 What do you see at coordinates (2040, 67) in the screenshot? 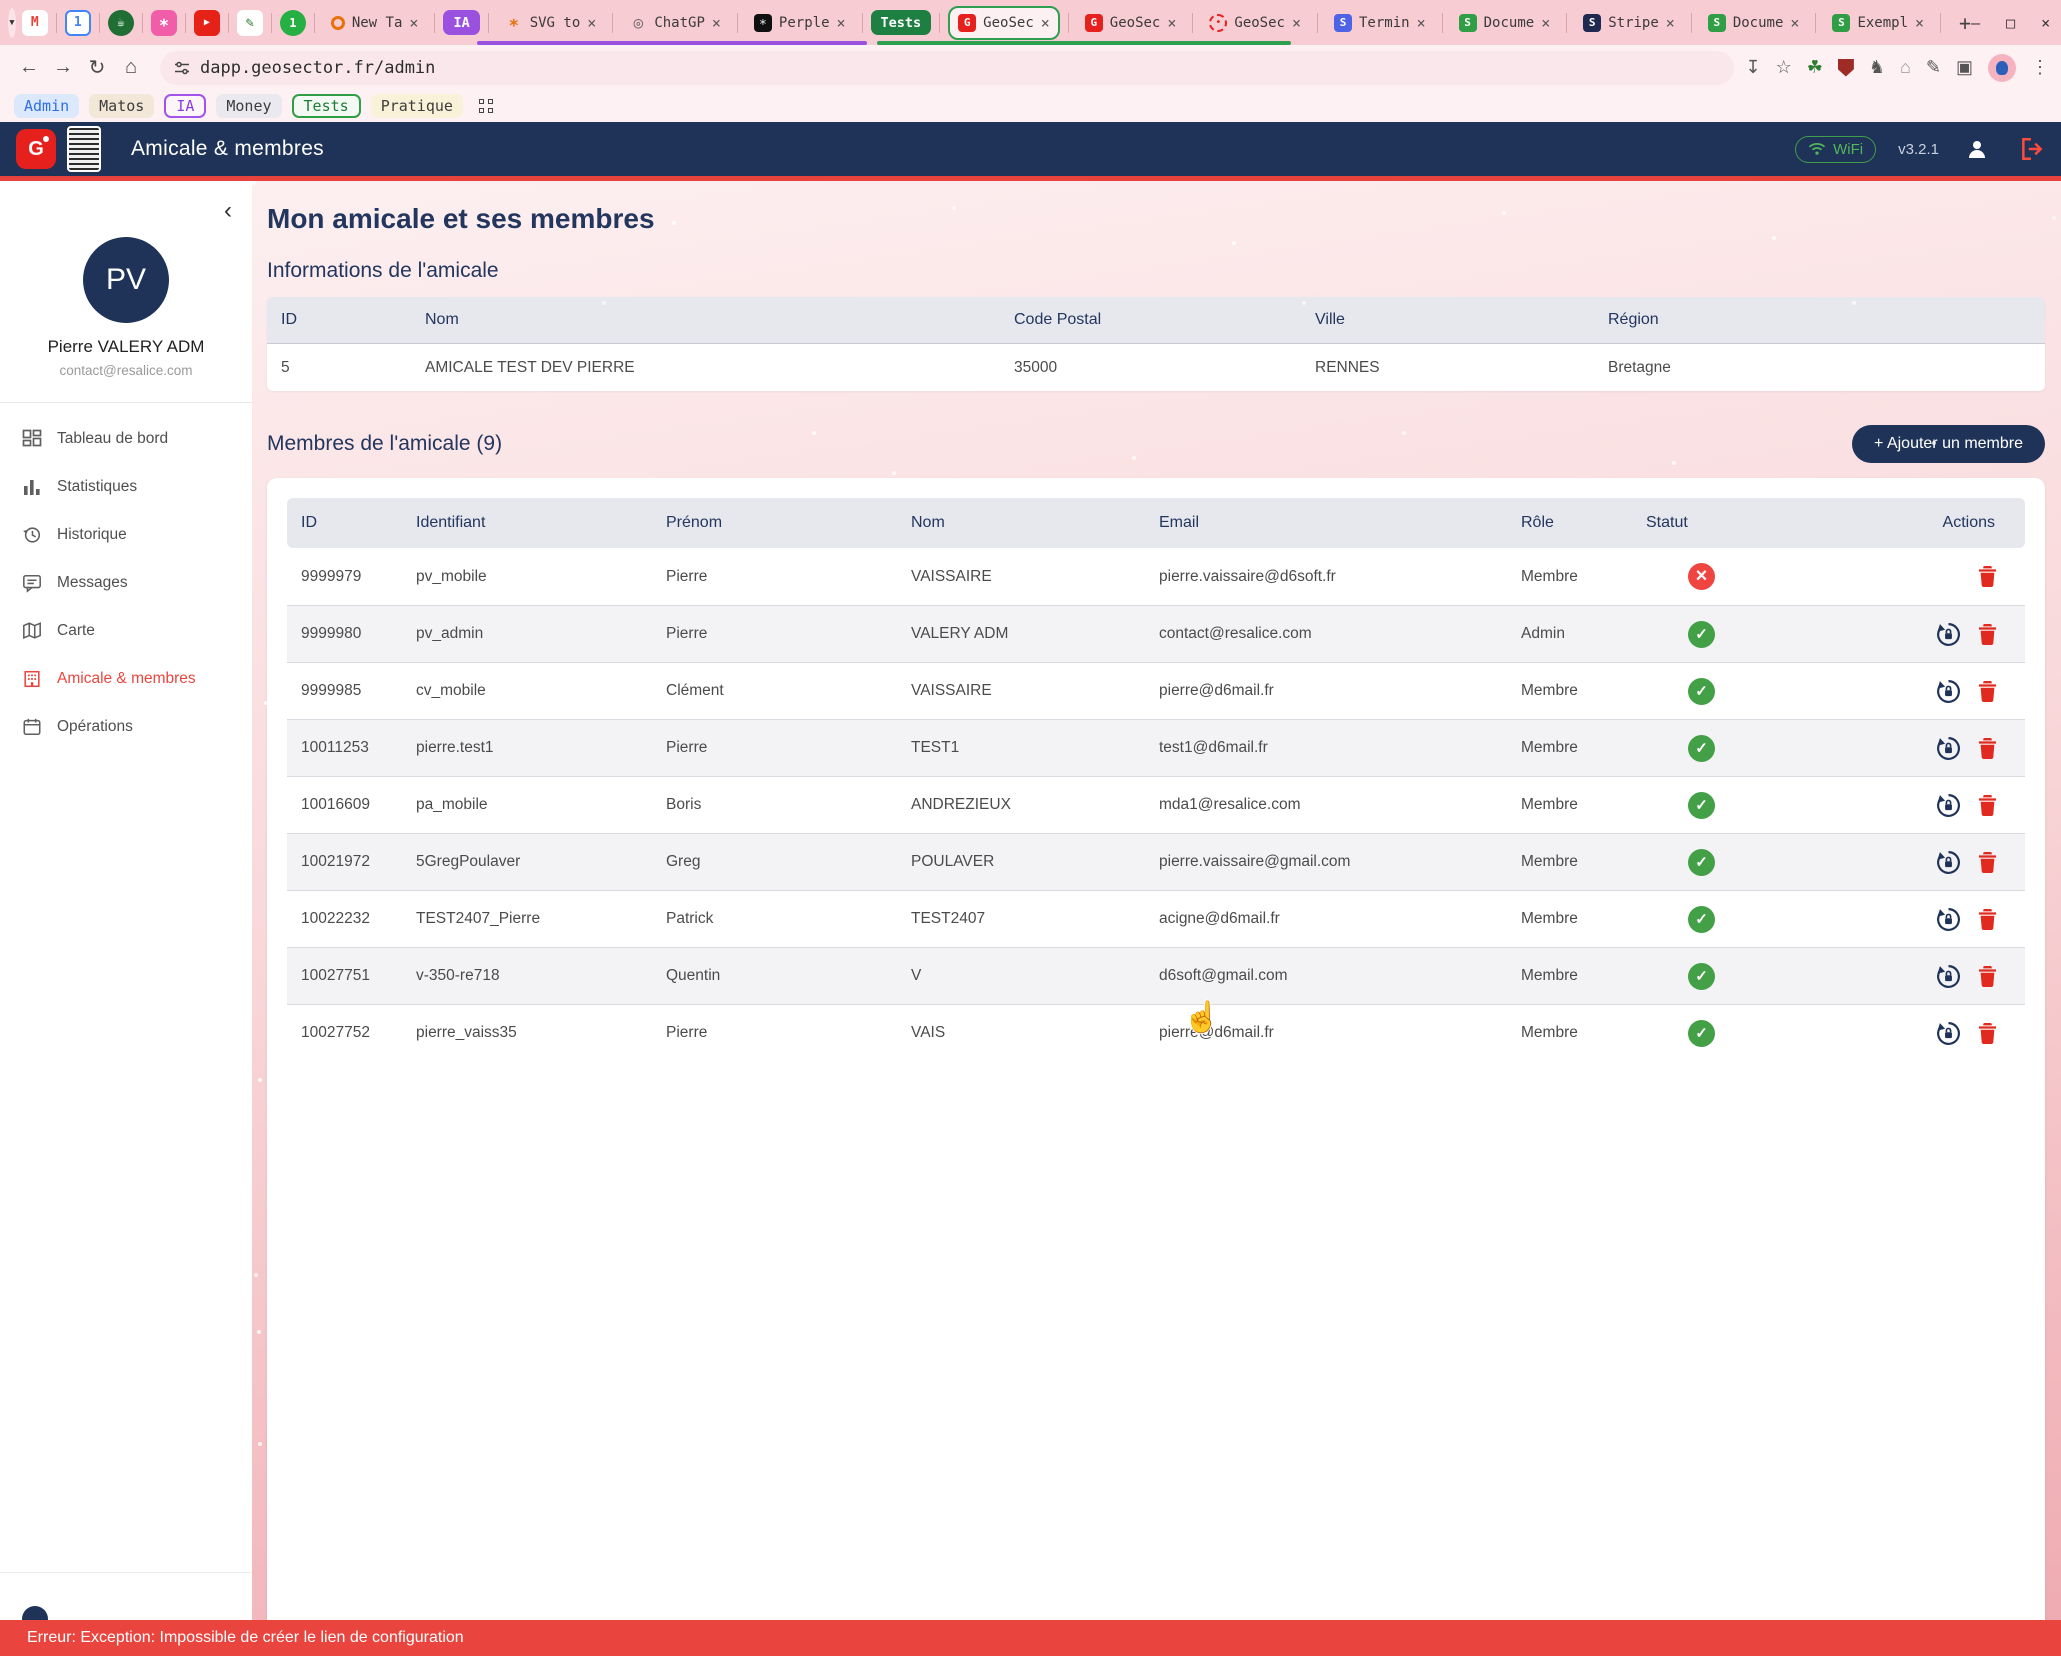
I see `browser-menu-icon: ⋮` at bounding box center [2040, 67].